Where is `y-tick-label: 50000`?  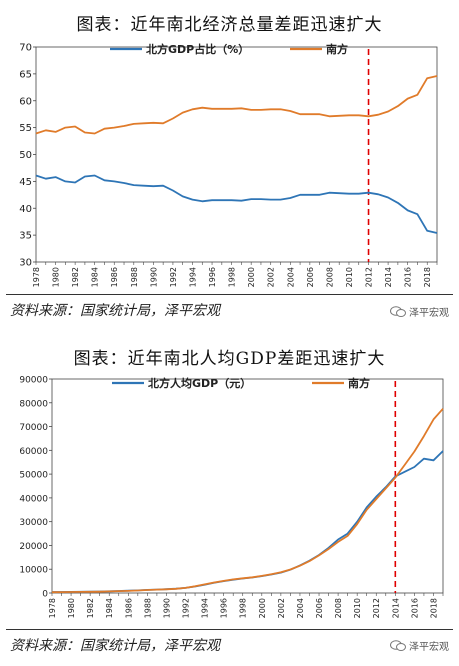 y-tick-label: 50000 is located at coordinates (33, 476).